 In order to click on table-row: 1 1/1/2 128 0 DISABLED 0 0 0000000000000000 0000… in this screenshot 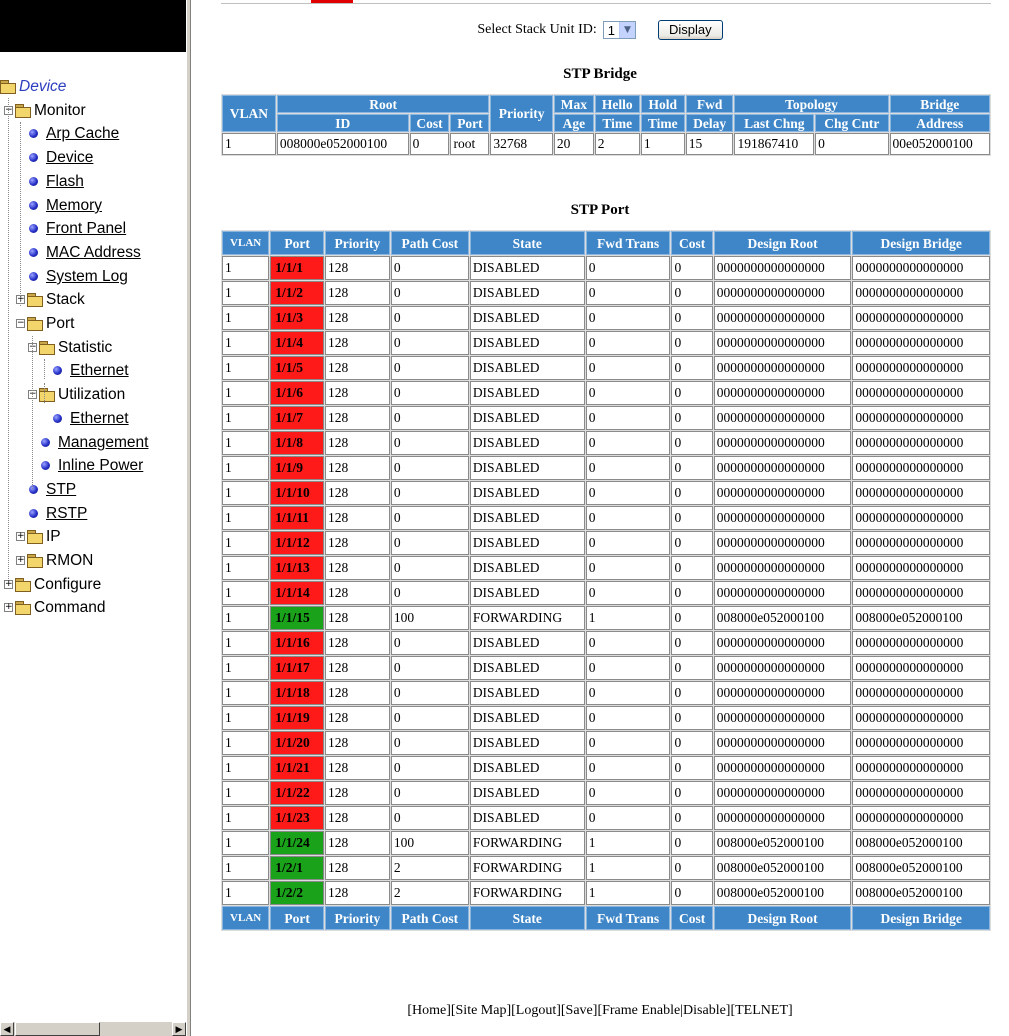, I will do `click(606, 293)`.